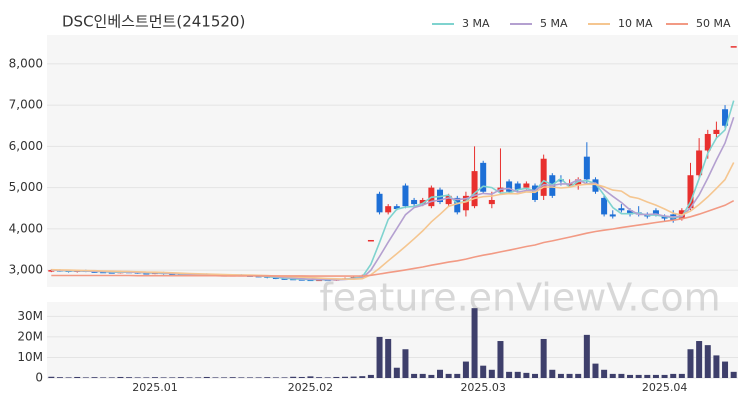  Describe the element at coordinates (26, 146) in the screenshot. I see `y-tick-label: 6,000` at that location.